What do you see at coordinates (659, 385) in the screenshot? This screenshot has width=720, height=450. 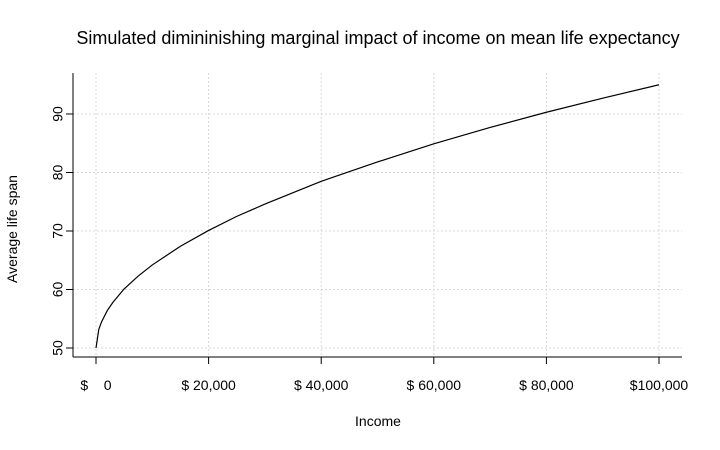 I see `x-tick-label-5: $100,000` at bounding box center [659, 385].